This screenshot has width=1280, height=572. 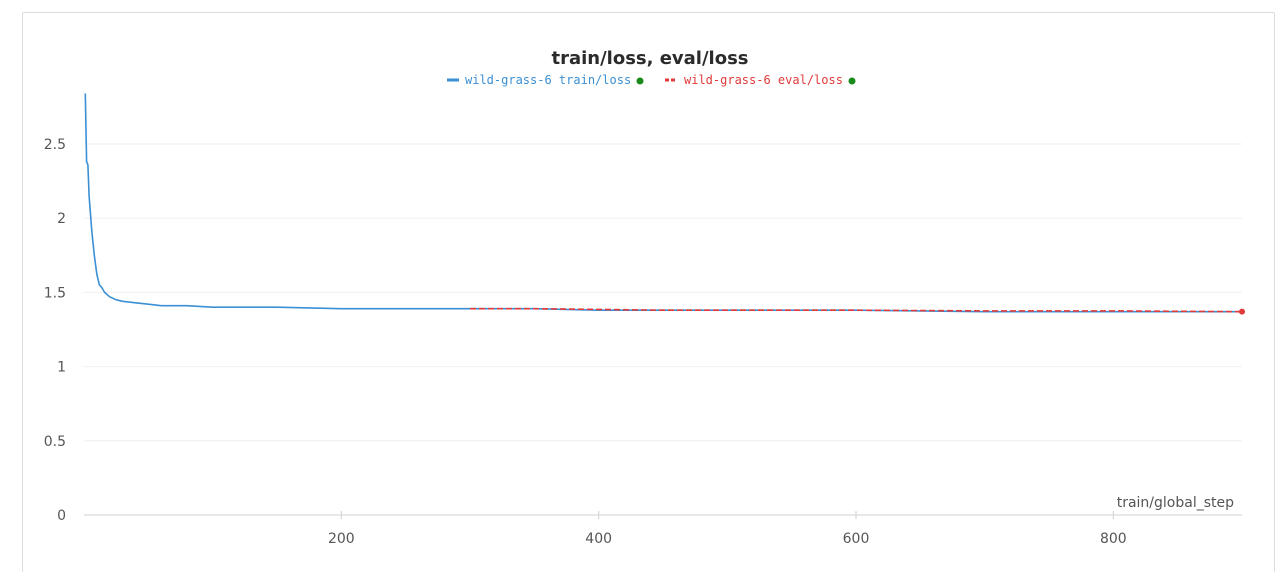 What do you see at coordinates (61, 219) in the screenshot?
I see `y-tick-label: 2` at bounding box center [61, 219].